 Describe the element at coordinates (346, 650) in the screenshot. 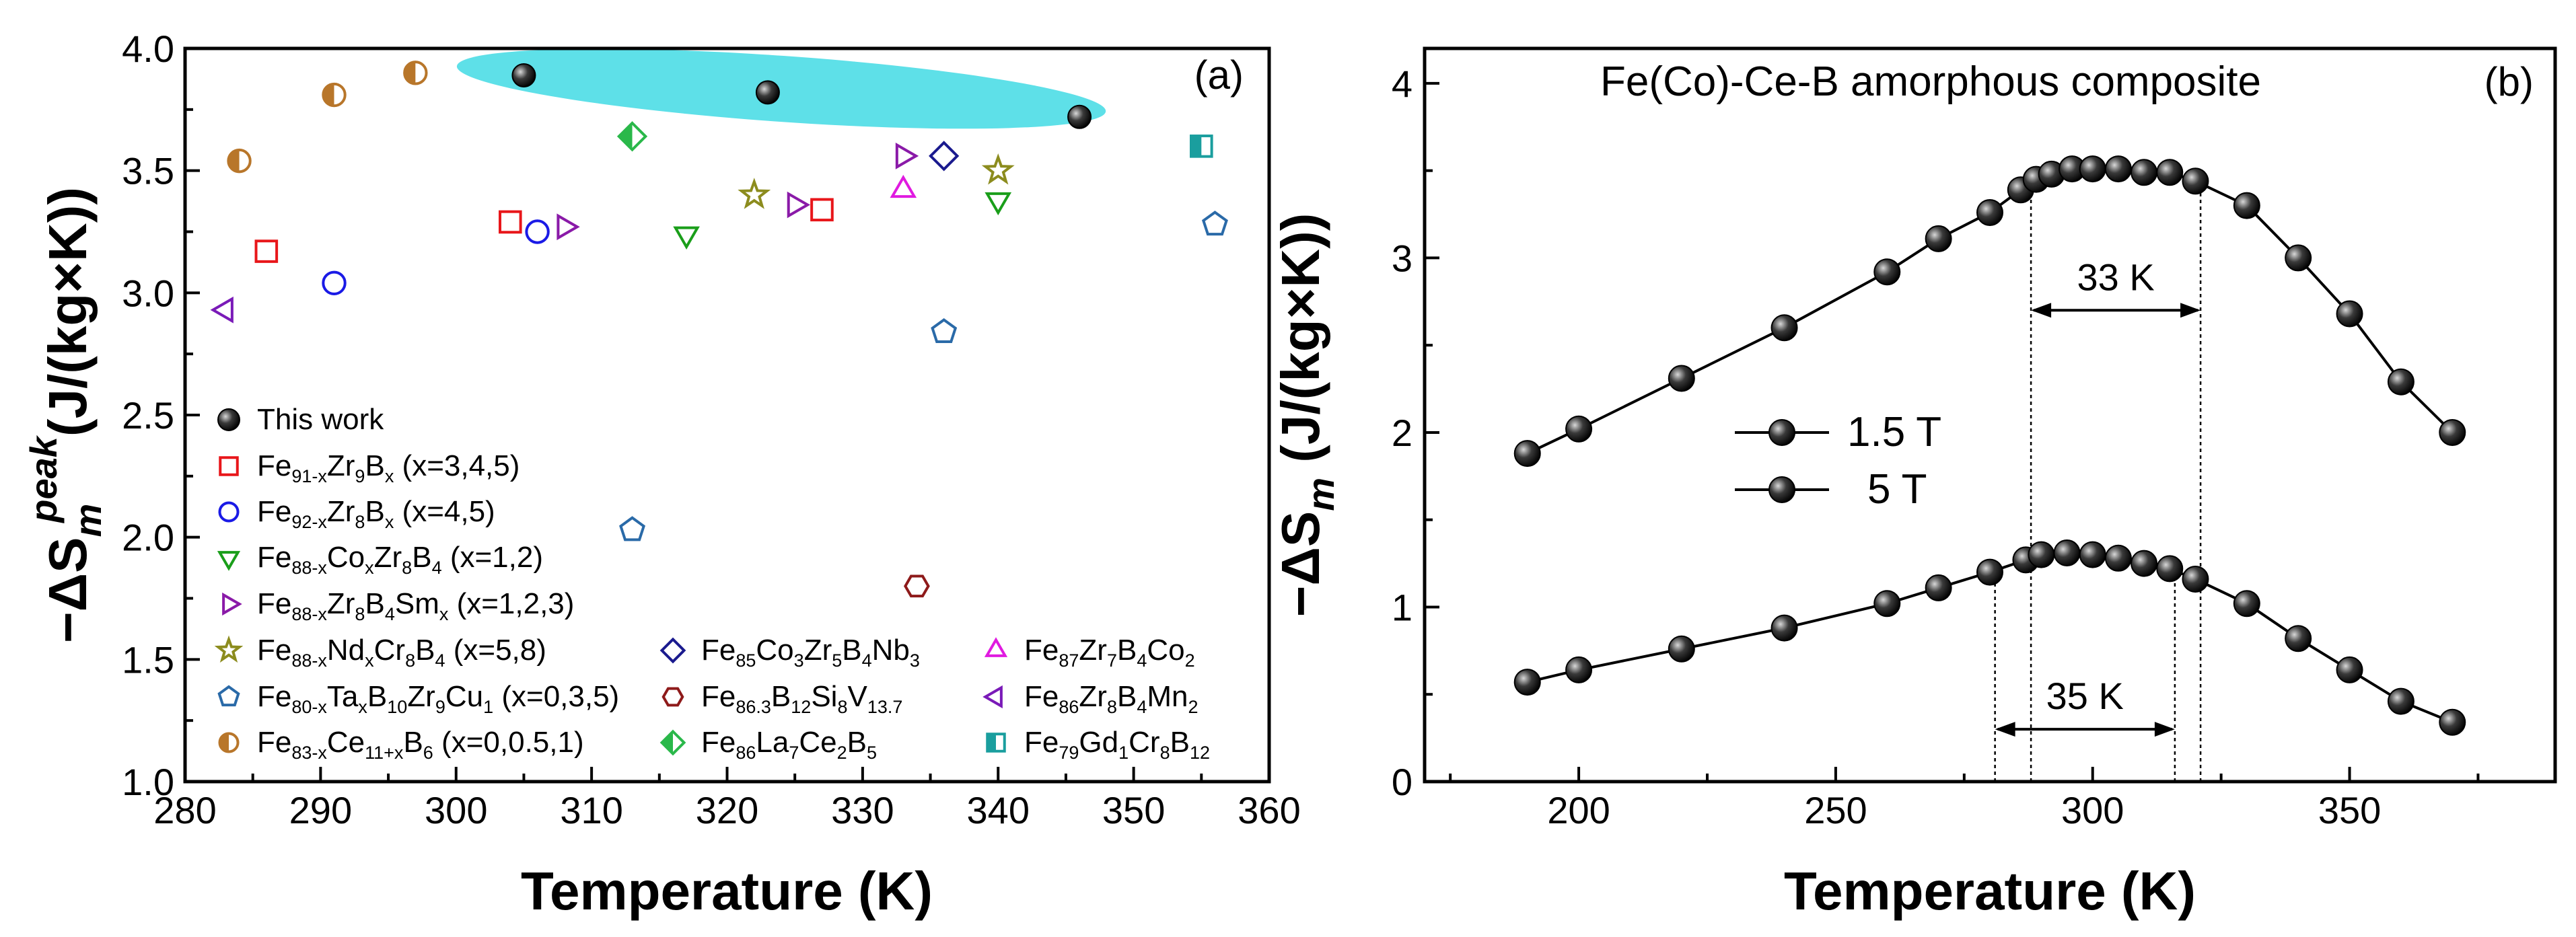

I see `legend-label-part: Nd` at that location.